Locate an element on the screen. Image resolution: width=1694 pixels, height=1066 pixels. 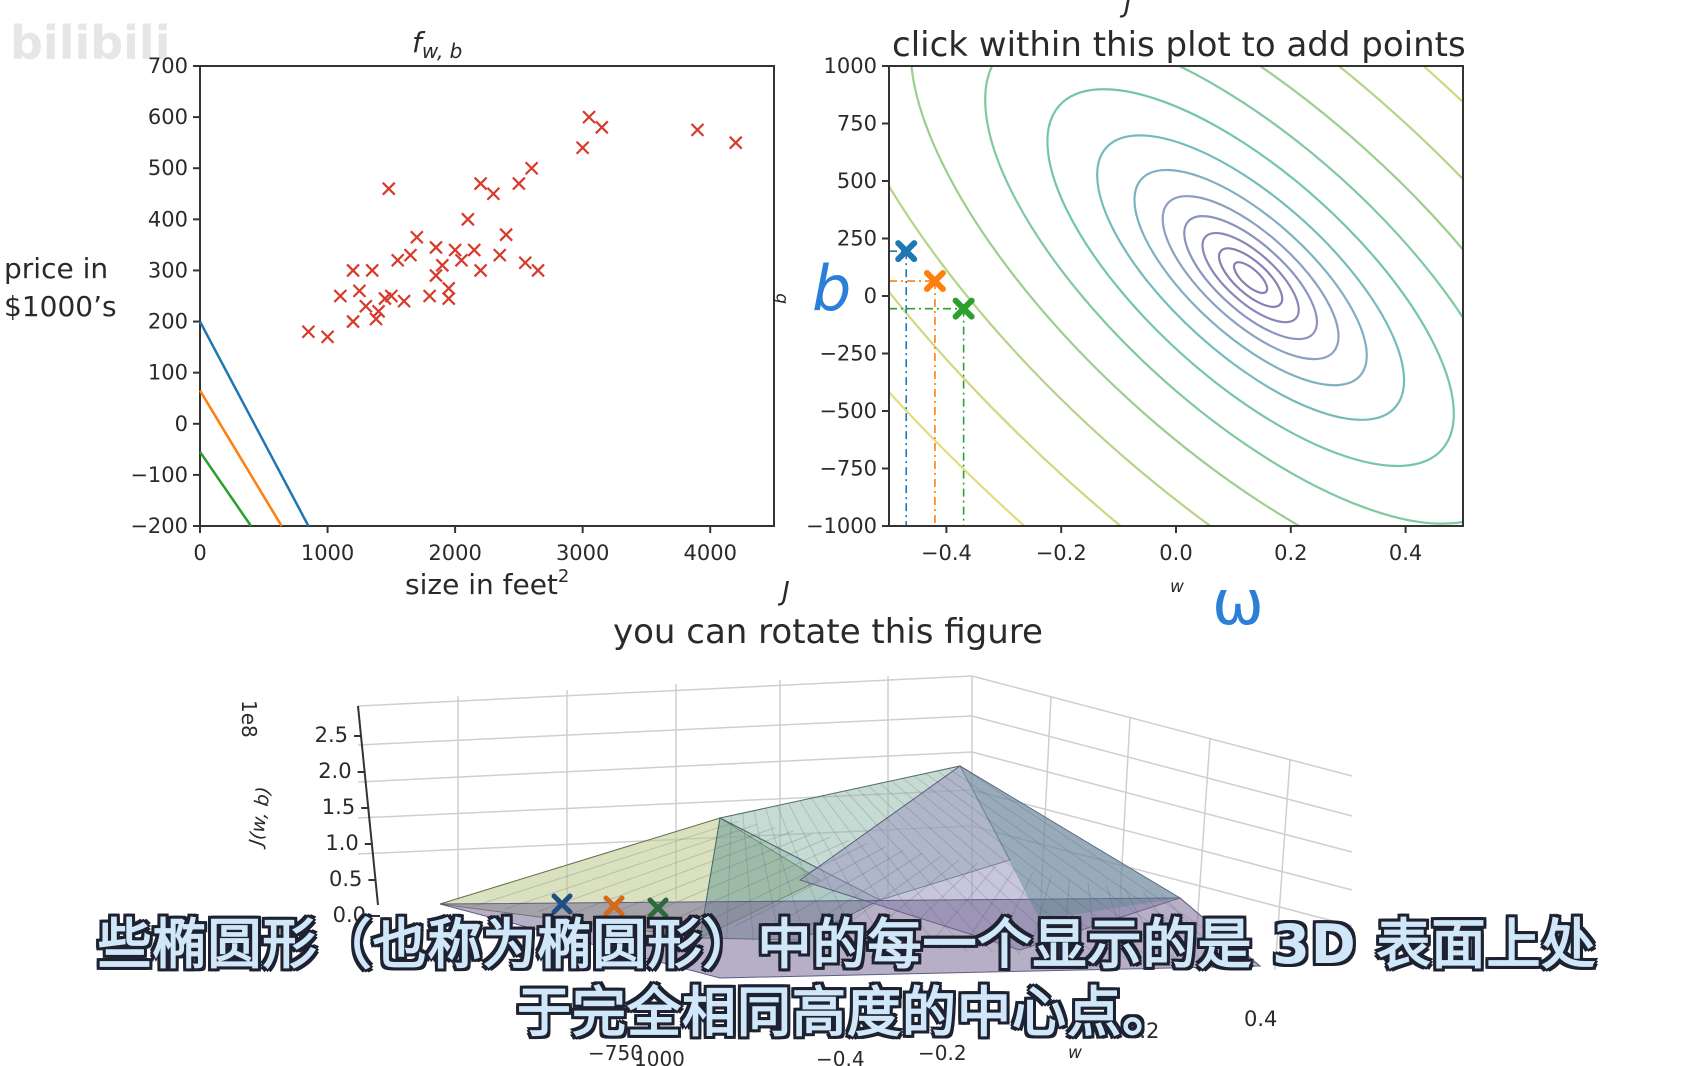
surface-mesh-lines is located at coordinates (850, 866).